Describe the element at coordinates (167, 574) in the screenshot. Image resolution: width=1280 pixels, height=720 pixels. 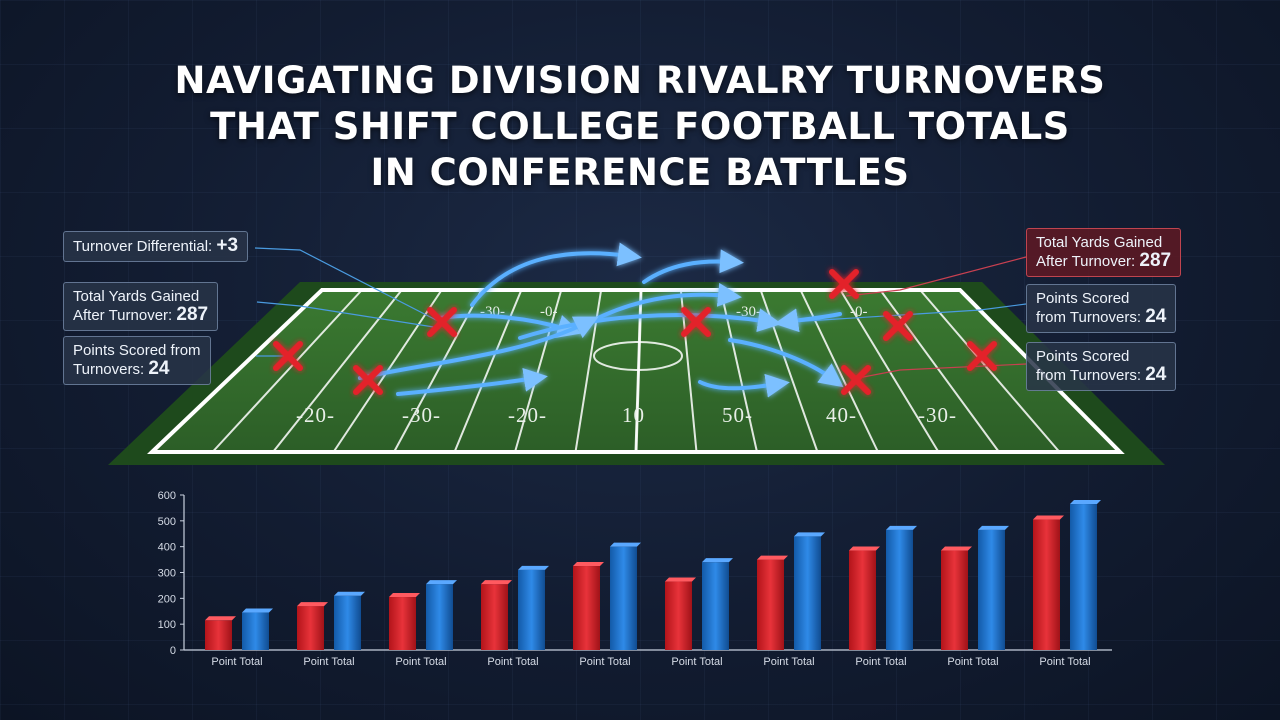
I see `y-tick-label: 300` at that location.